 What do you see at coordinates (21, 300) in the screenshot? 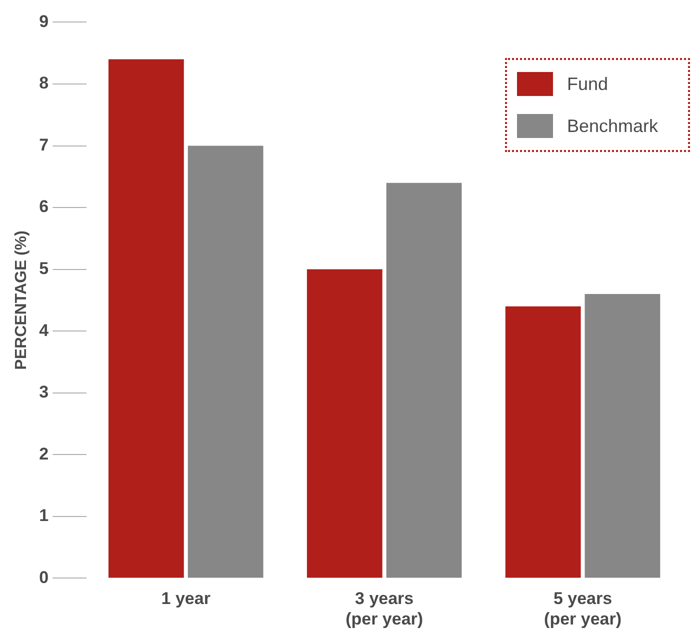
I see `y-axis-title: PERCENTAGE (%)` at bounding box center [21, 300].